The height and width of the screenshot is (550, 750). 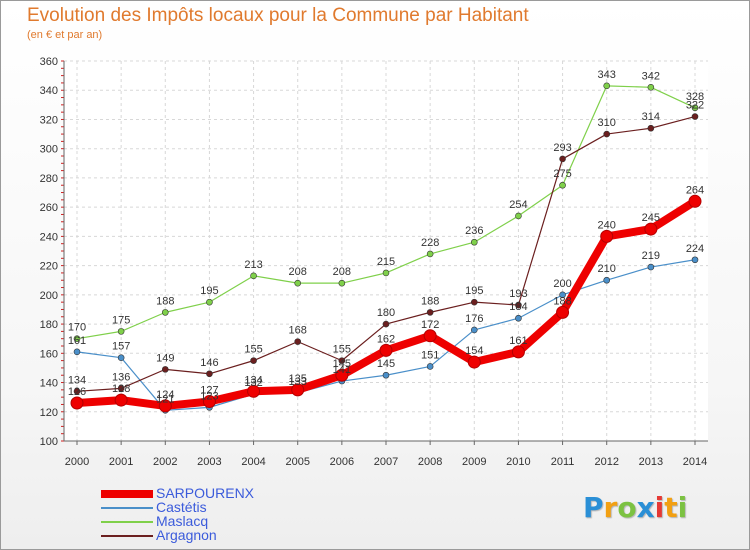 What do you see at coordinates (610, 507) in the screenshot?
I see `logo-letter: r` at bounding box center [610, 507].